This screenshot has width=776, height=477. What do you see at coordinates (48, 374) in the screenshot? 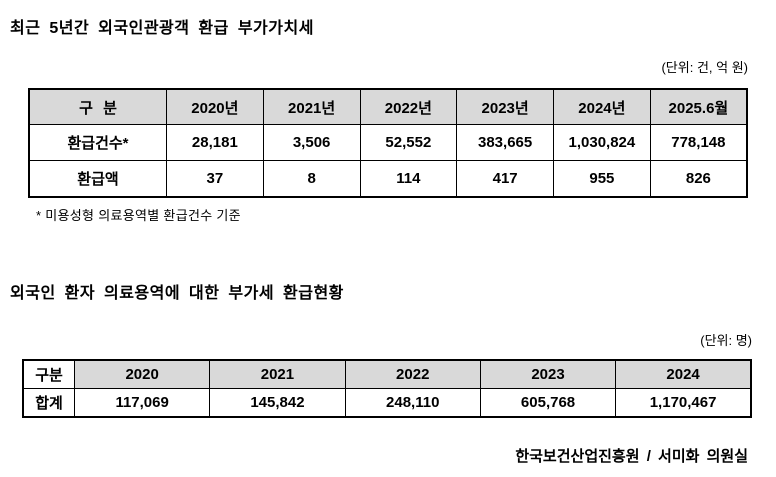
I see `header-cell-category: 구분` at bounding box center [48, 374].